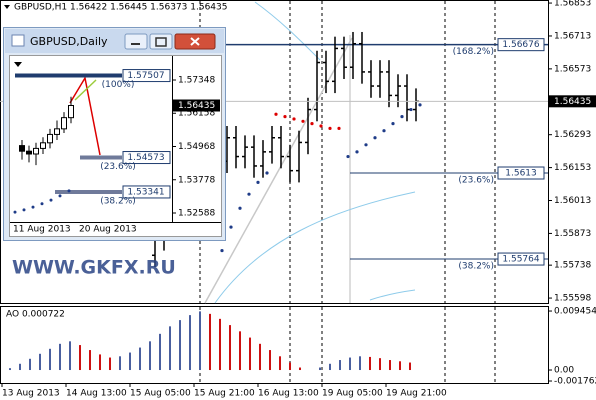 The image size is (596, 400). Describe the element at coordinates (42, 230) in the screenshot. I see `x-tick-label: 11 Aug 2013` at that location.